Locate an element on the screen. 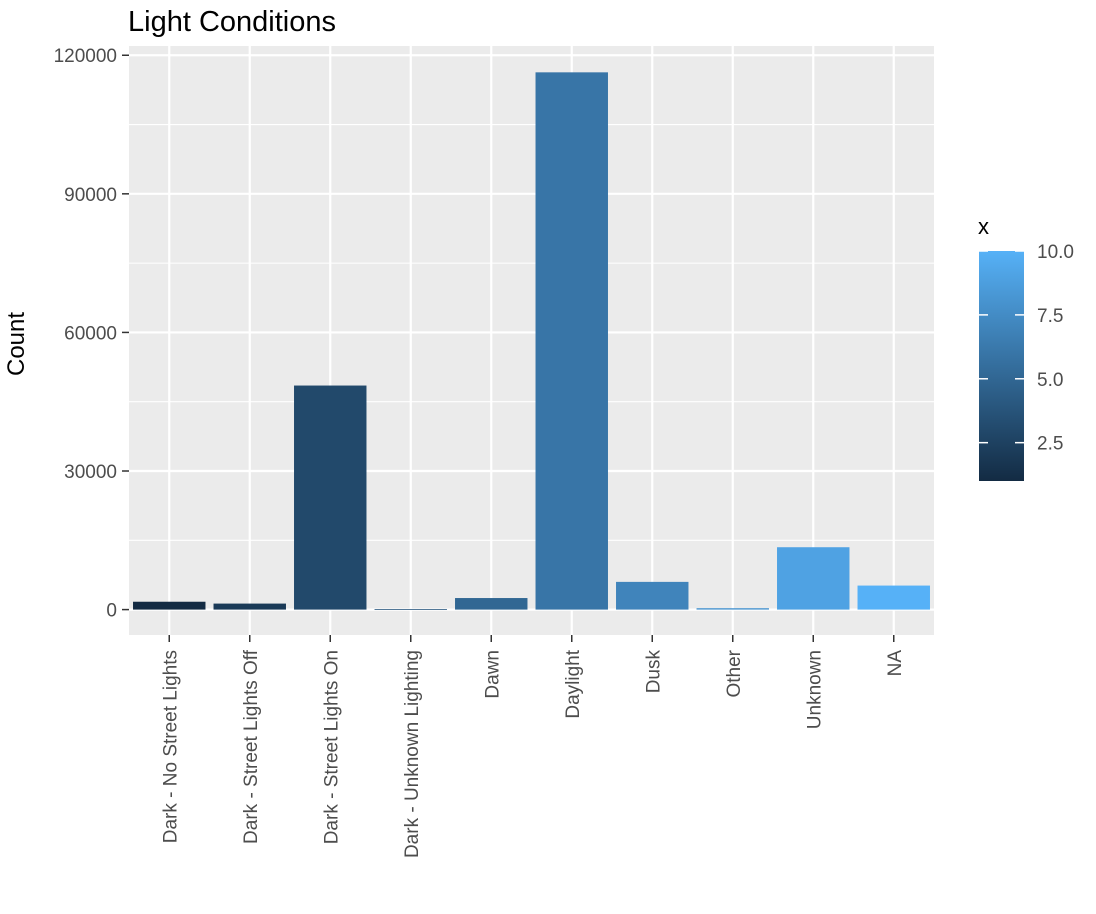 The width and height of the screenshot is (1096, 914). x-tick-label: Dusk is located at coordinates (653, 672).